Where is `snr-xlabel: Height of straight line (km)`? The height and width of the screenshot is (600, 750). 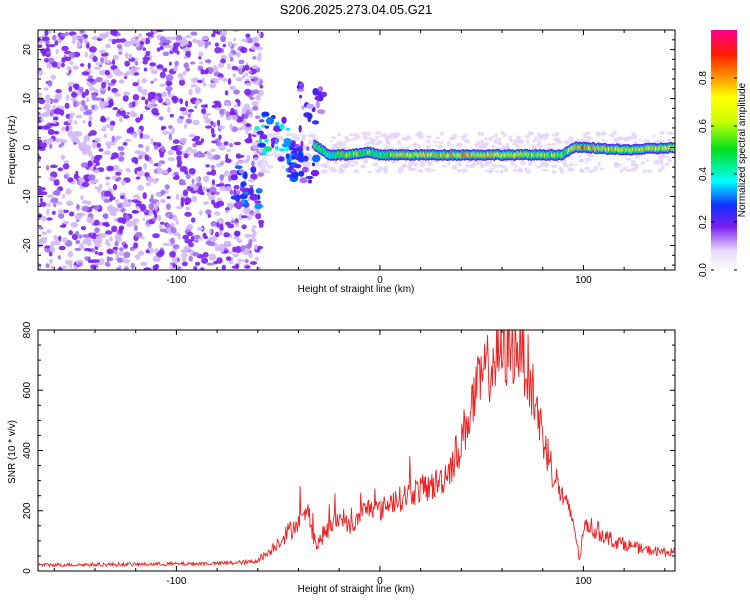
snr-xlabel: Height of straight line (km) is located at coordinates (356, 589).